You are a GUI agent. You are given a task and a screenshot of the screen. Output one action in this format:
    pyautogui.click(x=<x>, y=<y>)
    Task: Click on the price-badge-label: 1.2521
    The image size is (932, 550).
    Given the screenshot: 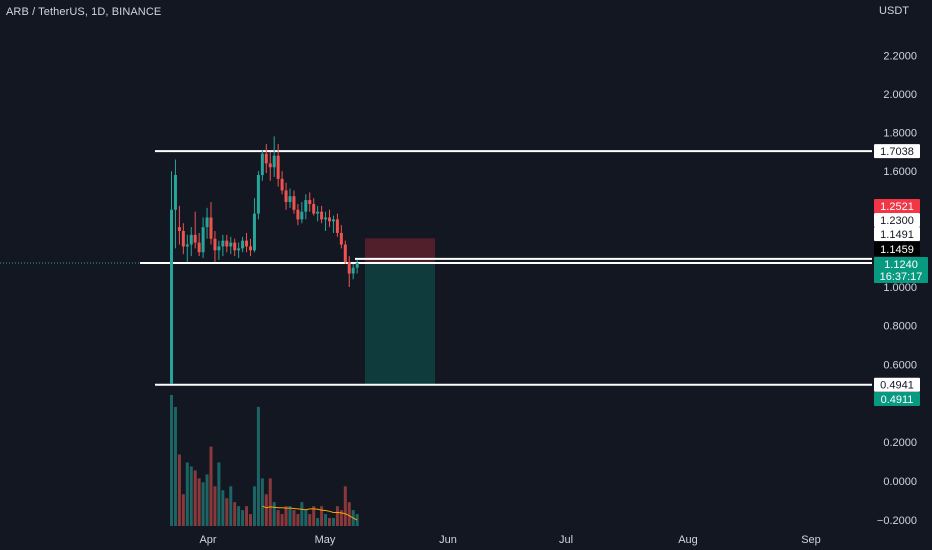 What is the action you would take?
    pyautogui.click(x=897, y=207)
    